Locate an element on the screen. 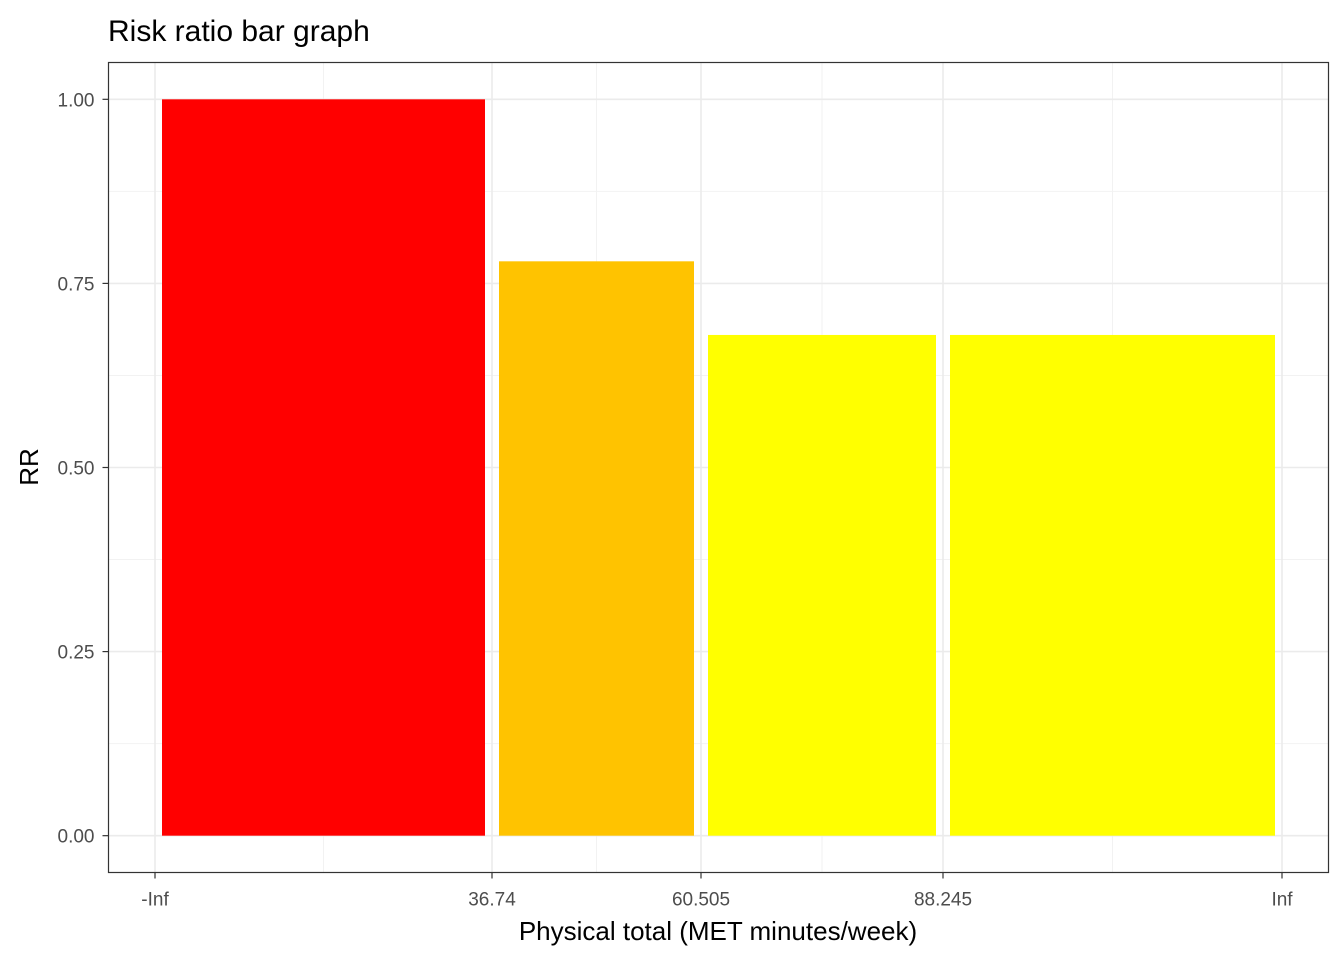  y-axis: 0.00 0.25 0.50 0.75 1.00 is located at coordinates (83, 469).